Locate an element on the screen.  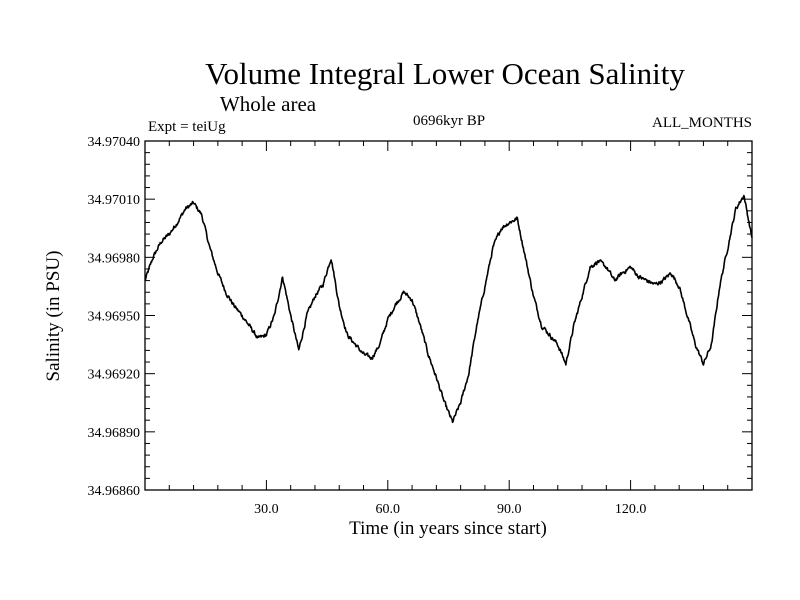
y-tick-label: 34.97010 is located at coordinates (114, 200).